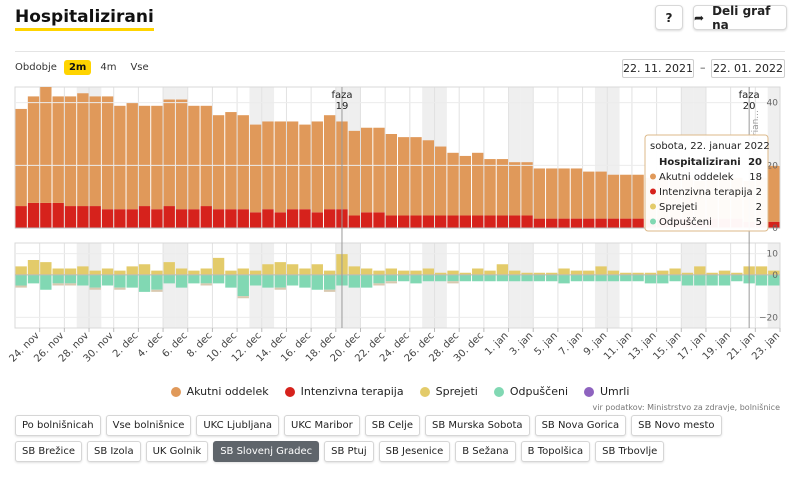 The width and height of the screenshot is (800, 479). Describe the element at coordinates (768, 318) in the screenshot. I see `lower-y-tick-label: −20` at that location.